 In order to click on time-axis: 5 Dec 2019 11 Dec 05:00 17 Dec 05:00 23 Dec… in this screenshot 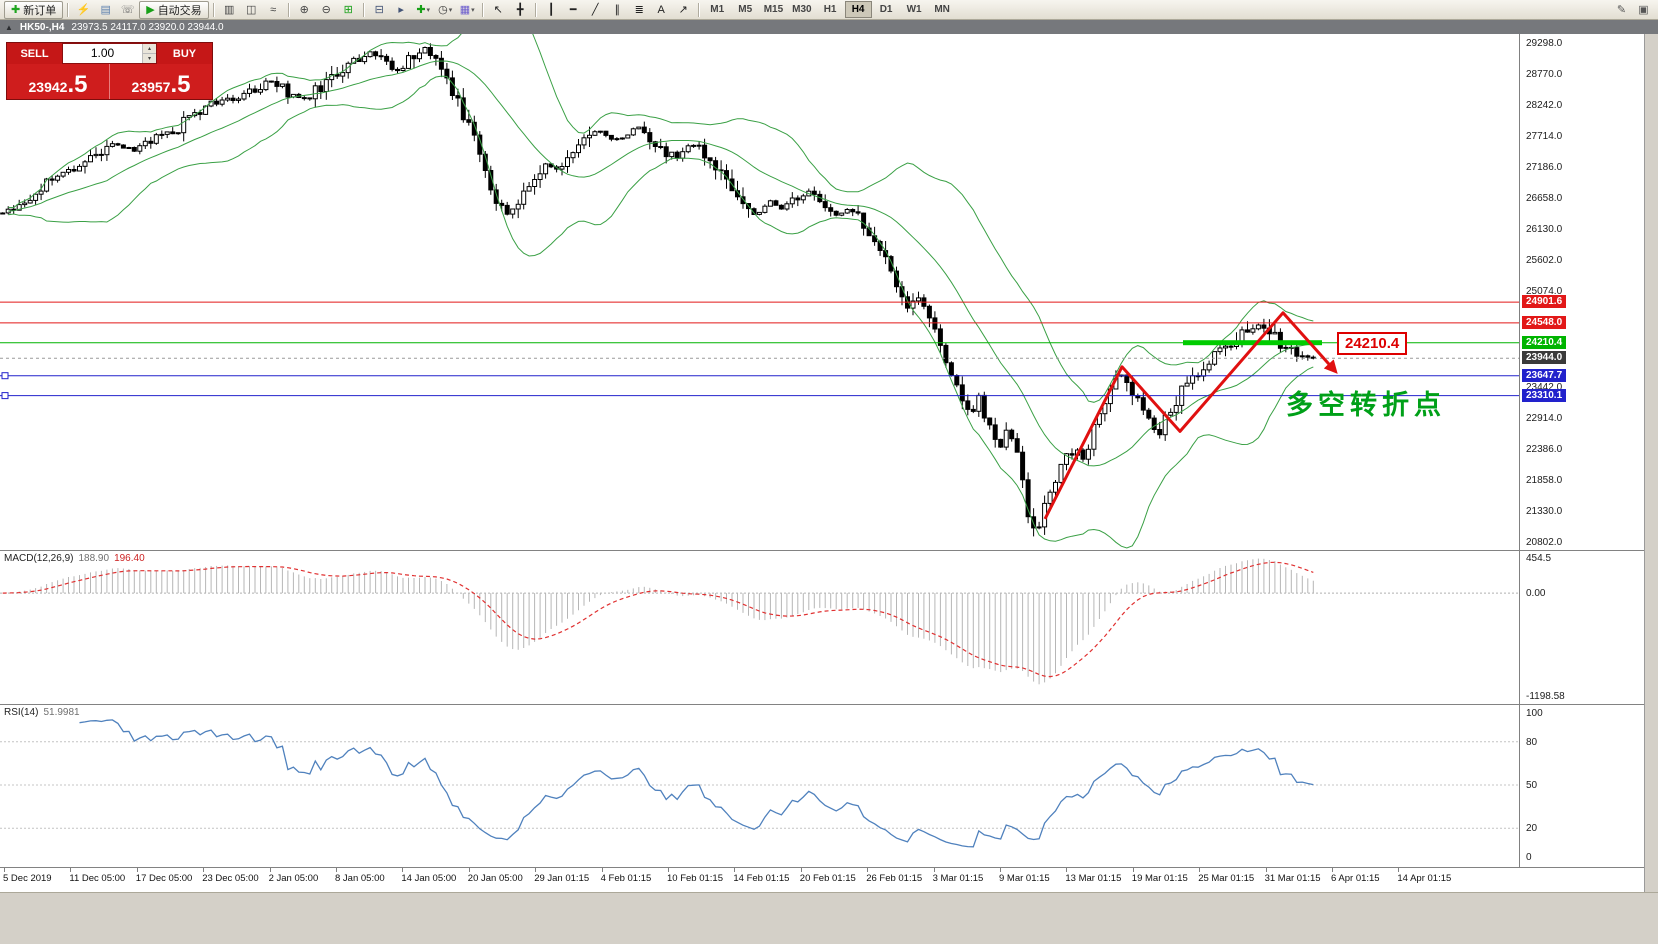, I will do `click(822, 880)`.